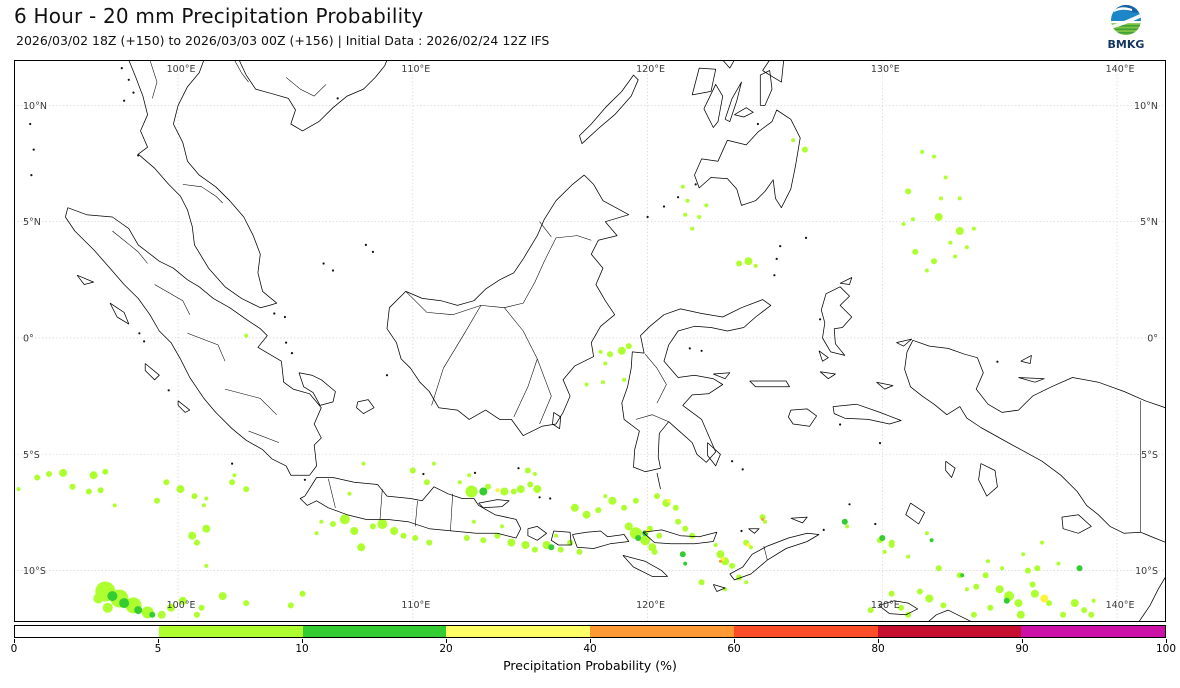  What do you see at coordinates (774, 556) in the screenshot?
I see `coast-timor` at bounding box center [774, 556].